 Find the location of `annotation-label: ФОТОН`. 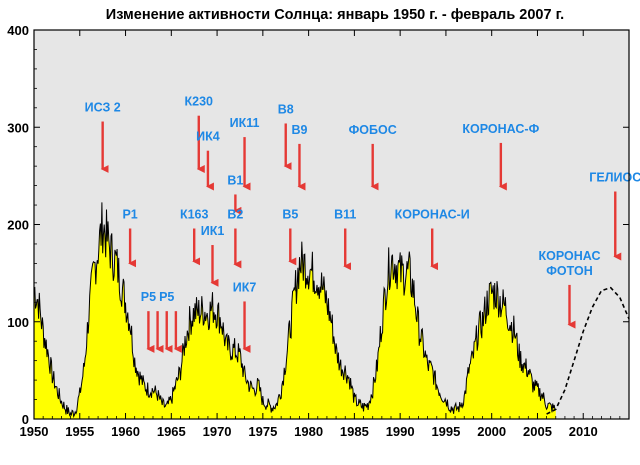

annotation-label: ФОТОН is located at coordinates (569, 271).